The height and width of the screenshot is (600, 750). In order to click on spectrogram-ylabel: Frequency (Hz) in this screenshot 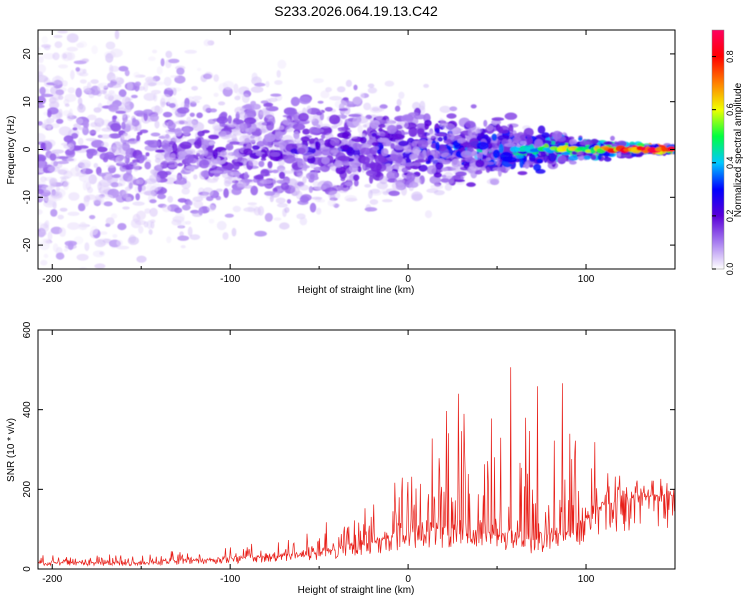, I will do `click(11, 150)`.